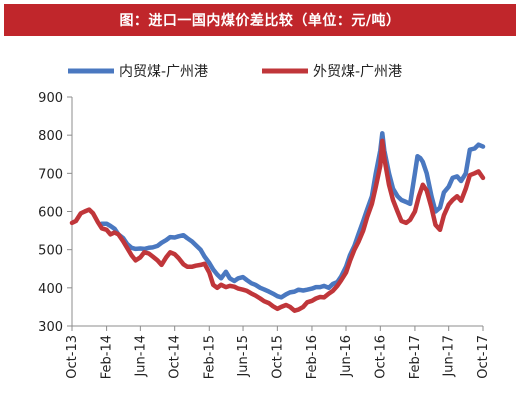 The width and height of the screenshot is (520, 412). Describe the element at coordinates (175, 357) in the screenshot. I see `x-tick-label: Oct-14` at that location.